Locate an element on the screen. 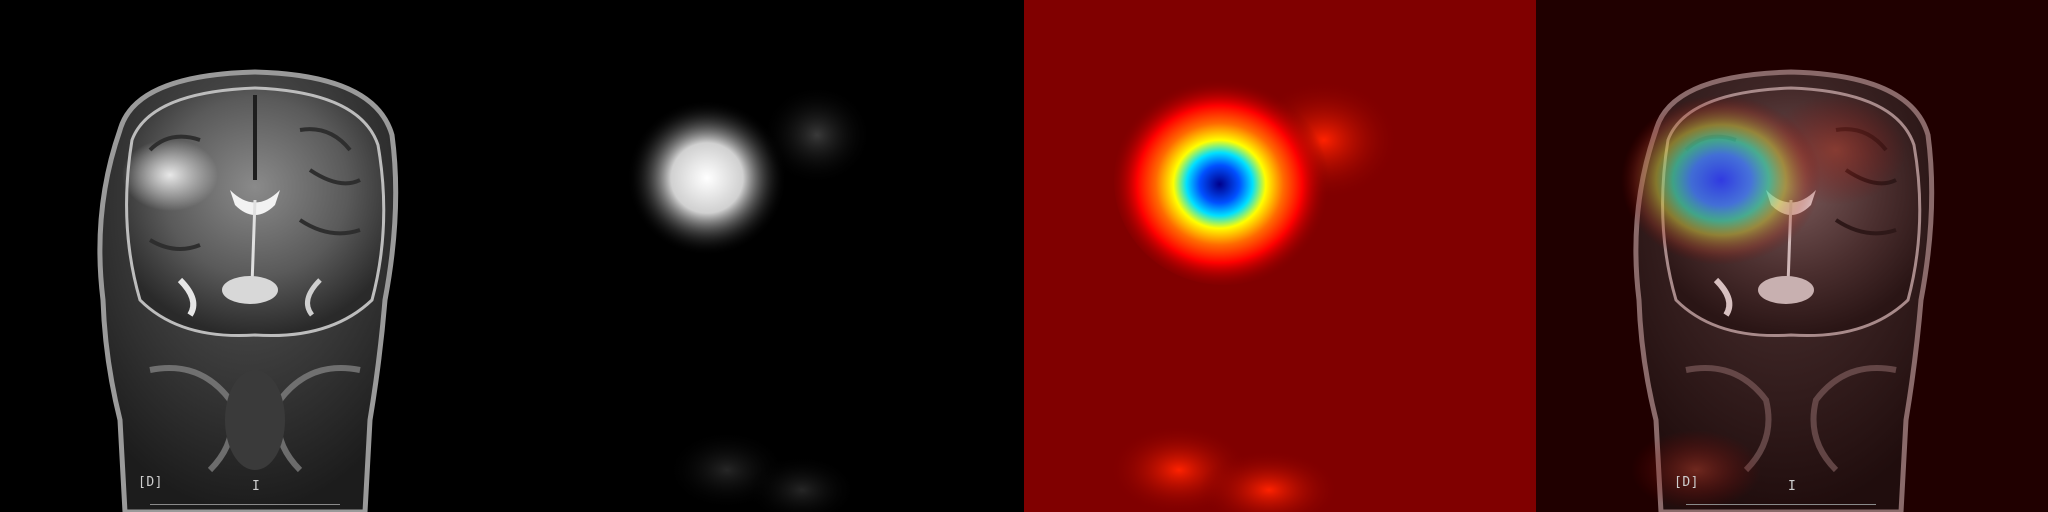  scale-bar is located at coordinates (245, 504).